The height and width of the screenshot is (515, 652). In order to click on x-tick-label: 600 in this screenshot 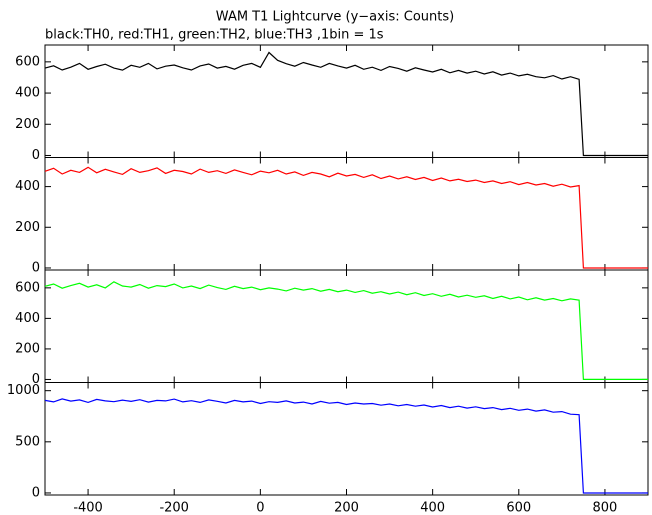, I will do `click(518, 508)`.